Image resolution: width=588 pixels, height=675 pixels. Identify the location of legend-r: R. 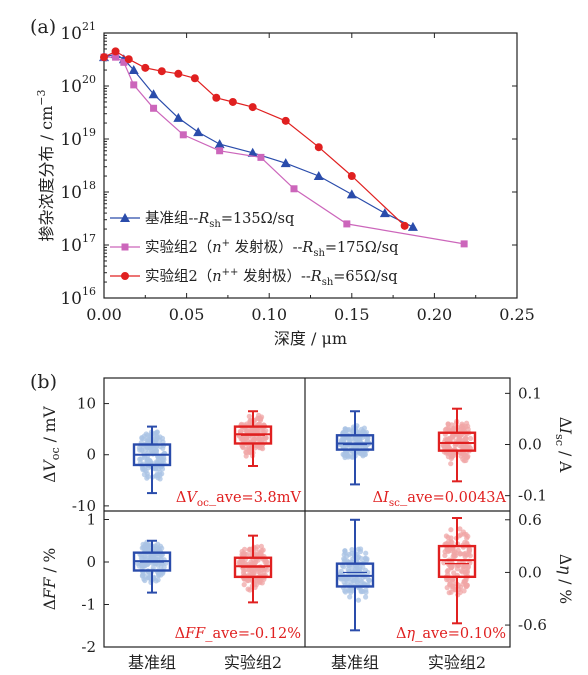
(307, 248).